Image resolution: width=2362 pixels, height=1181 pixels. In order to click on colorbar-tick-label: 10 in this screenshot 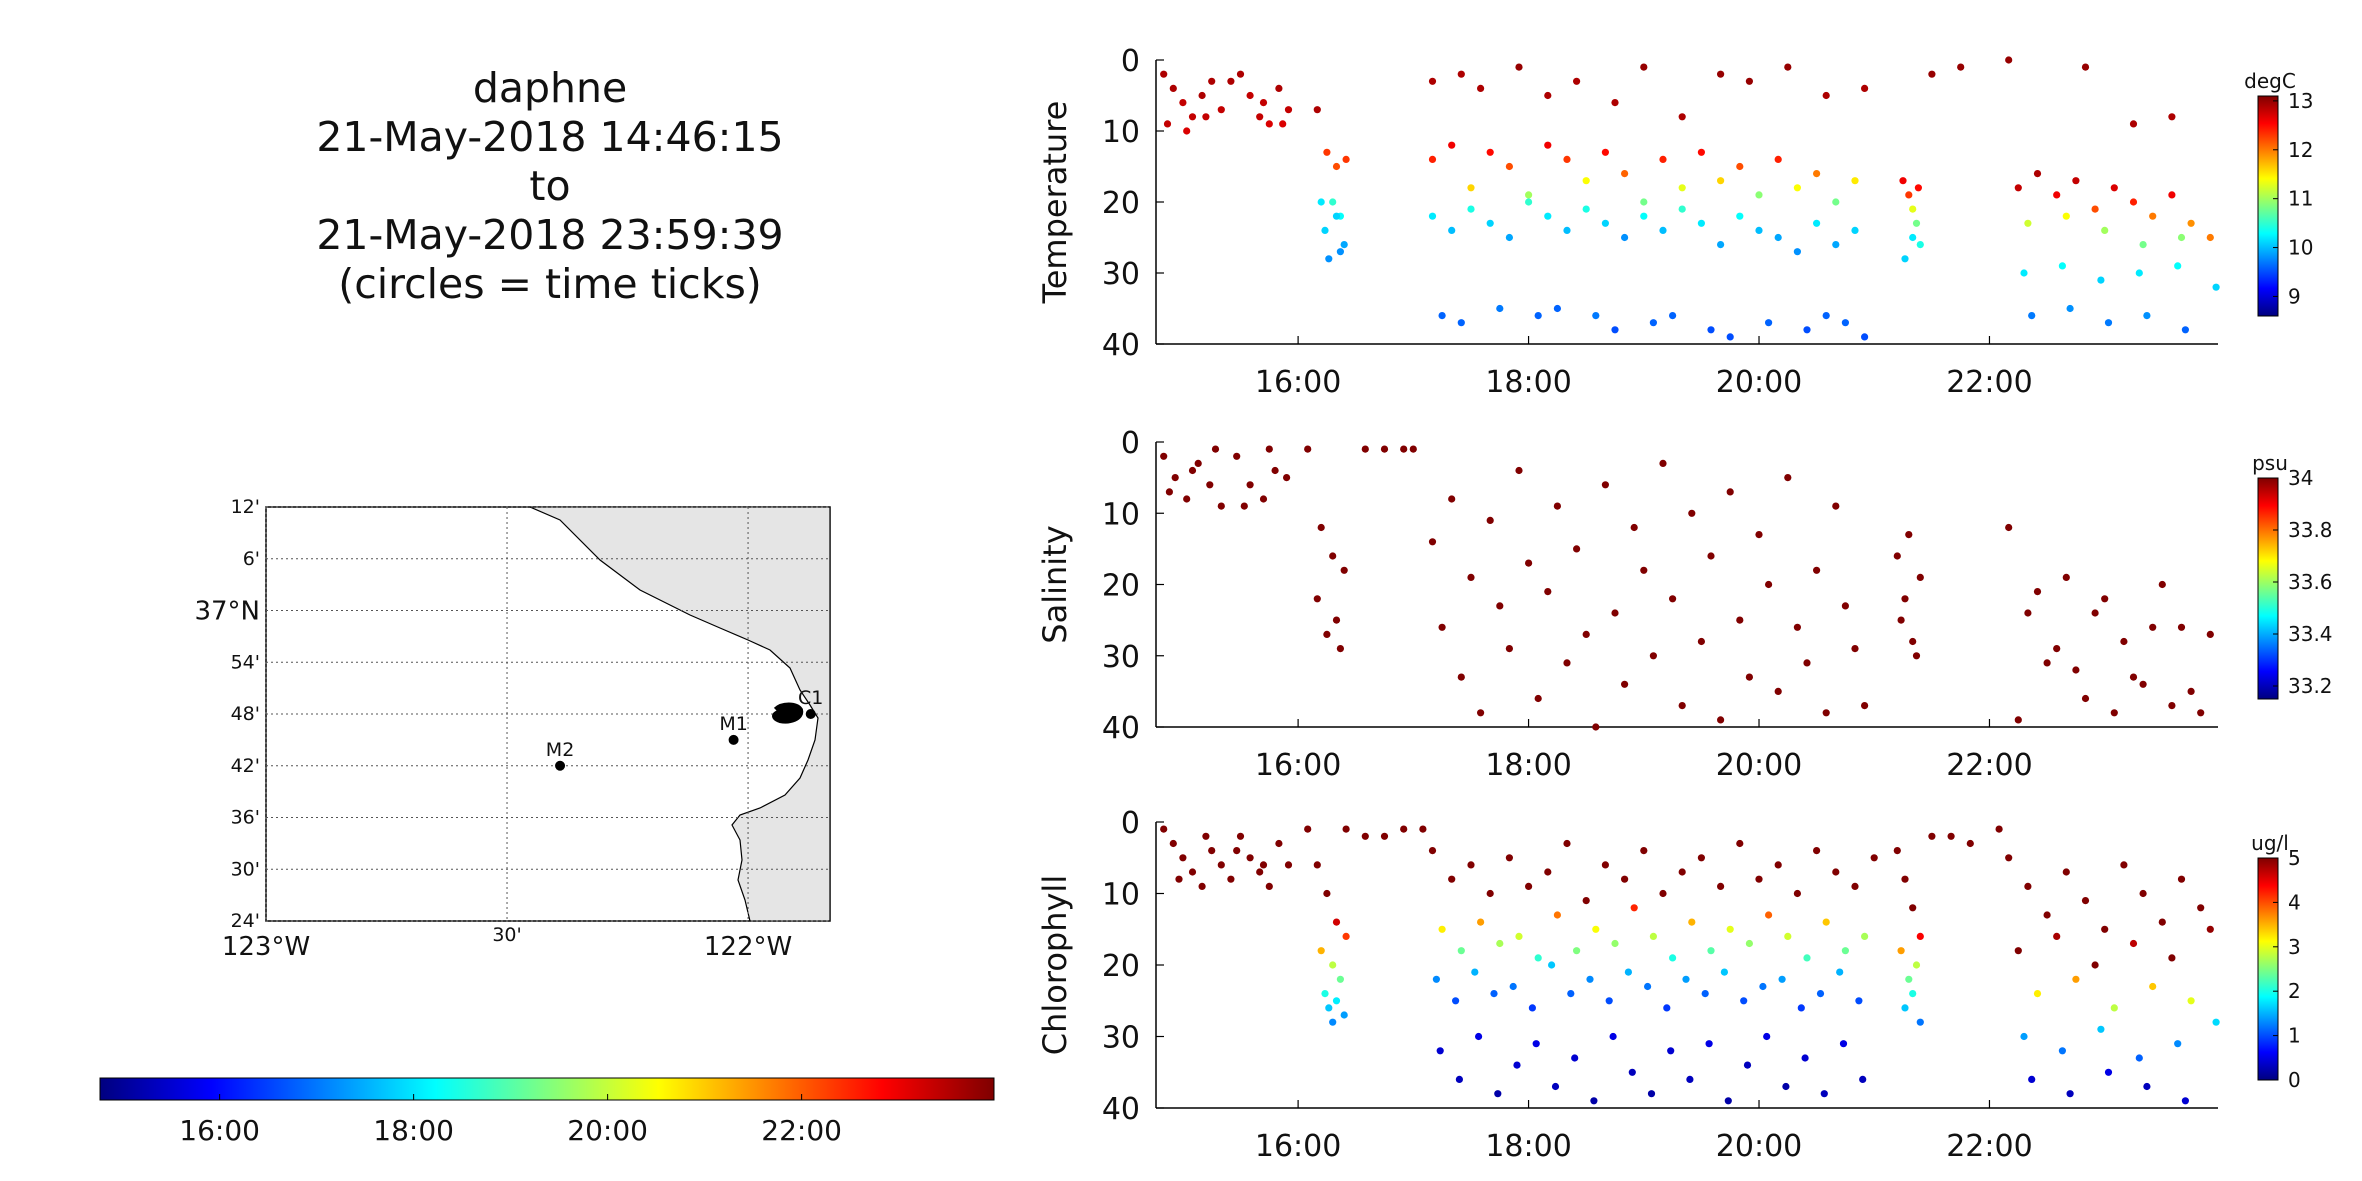, I will do `click(2300, 248)`.